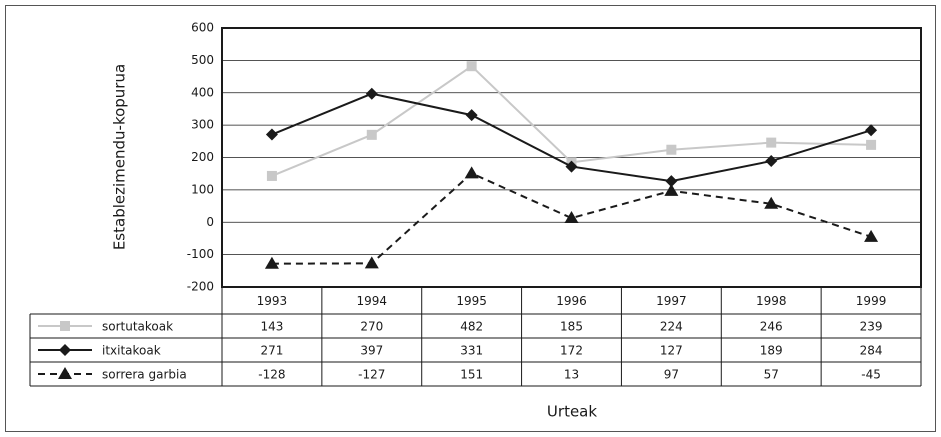 This screenshot has width=941, height=437. What do you see at coordinates (371, 327) in the screenshot?
I see `table-value: 270` at bounding box center [371, 327].